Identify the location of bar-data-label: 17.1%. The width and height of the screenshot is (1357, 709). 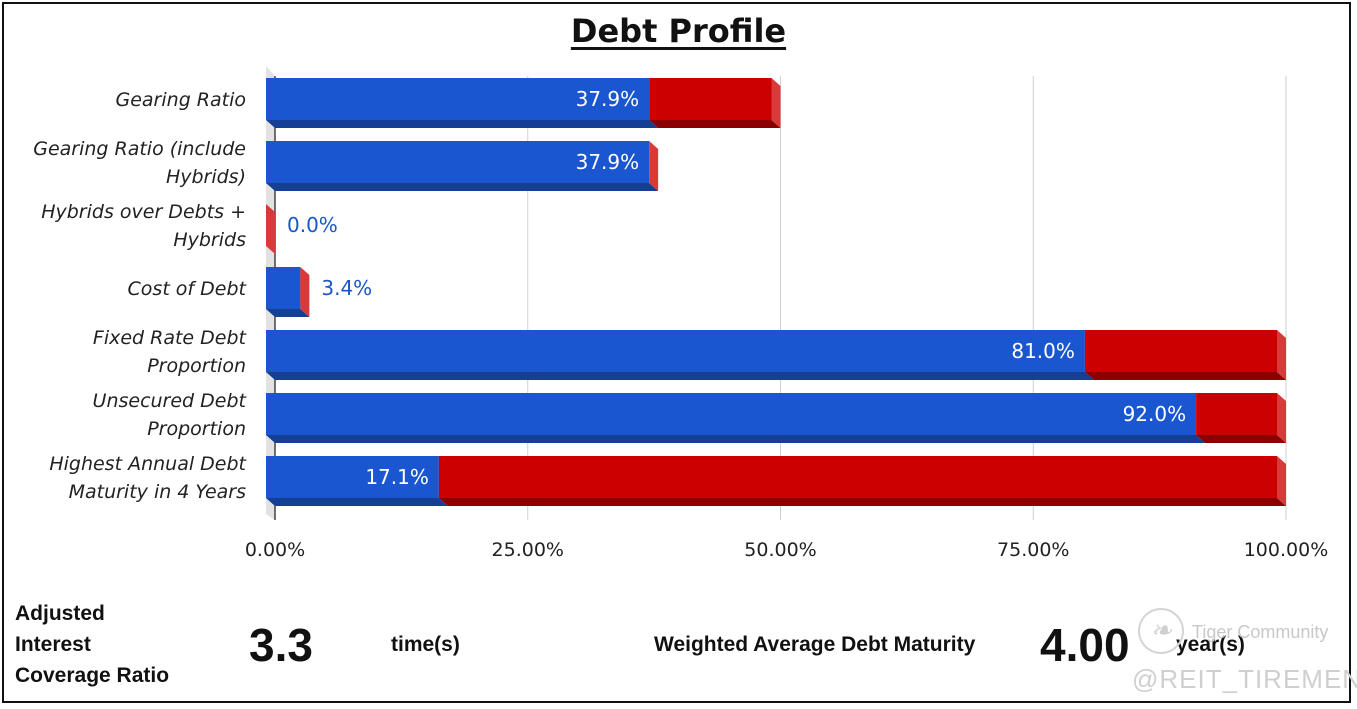
(397, 477).